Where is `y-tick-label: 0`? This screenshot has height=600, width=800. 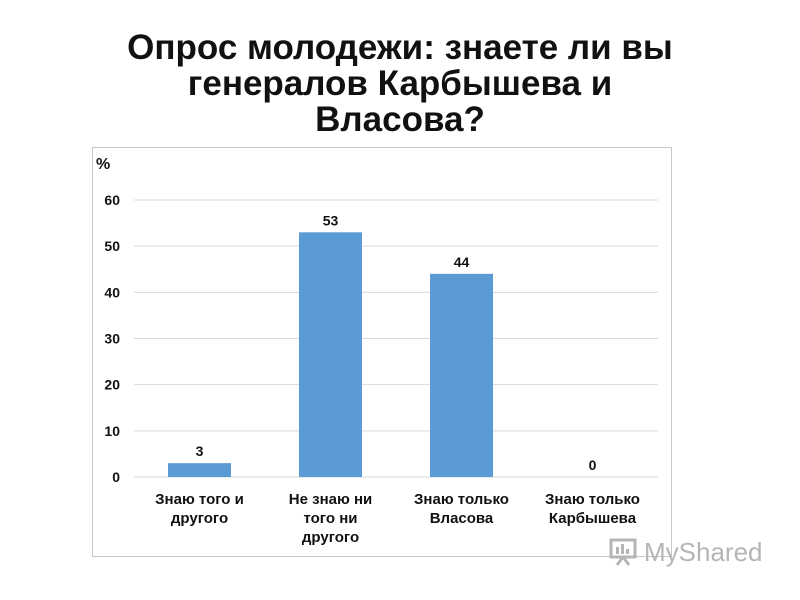
y-tick-label: 0 is located at coordinates (116, 477).